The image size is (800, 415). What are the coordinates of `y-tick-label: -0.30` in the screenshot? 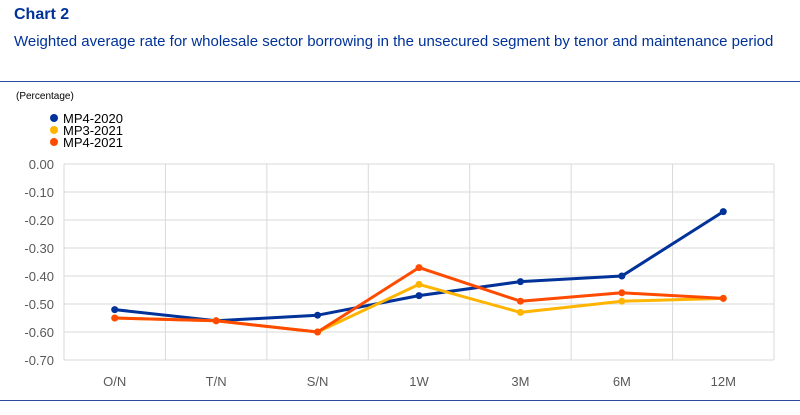 It's located at (39, 248).